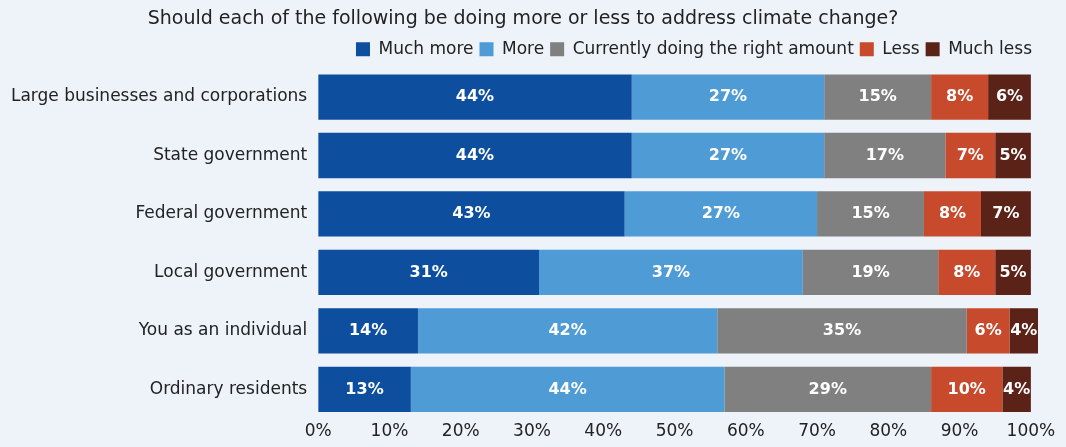 This screenshot has width=1066, height=447. Describe the element at coordinates (159, 95) in the screenshot. I see `y-tick-label: Large businesses and corporations` at that location.